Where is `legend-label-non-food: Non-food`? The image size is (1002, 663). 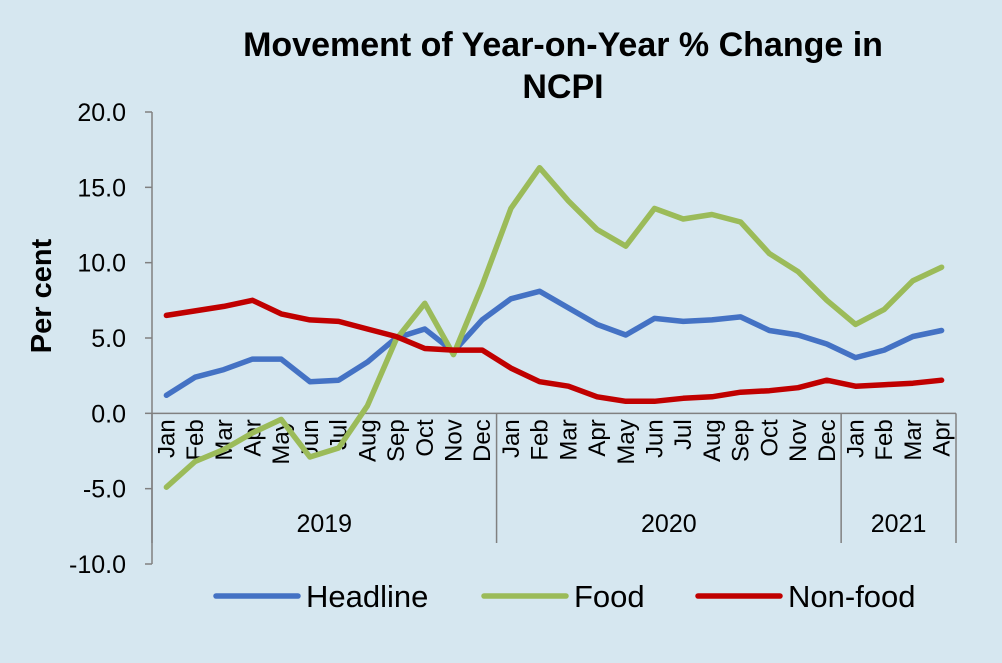
legend-label-non-food: Non-food is located at coordinates (852, 596).